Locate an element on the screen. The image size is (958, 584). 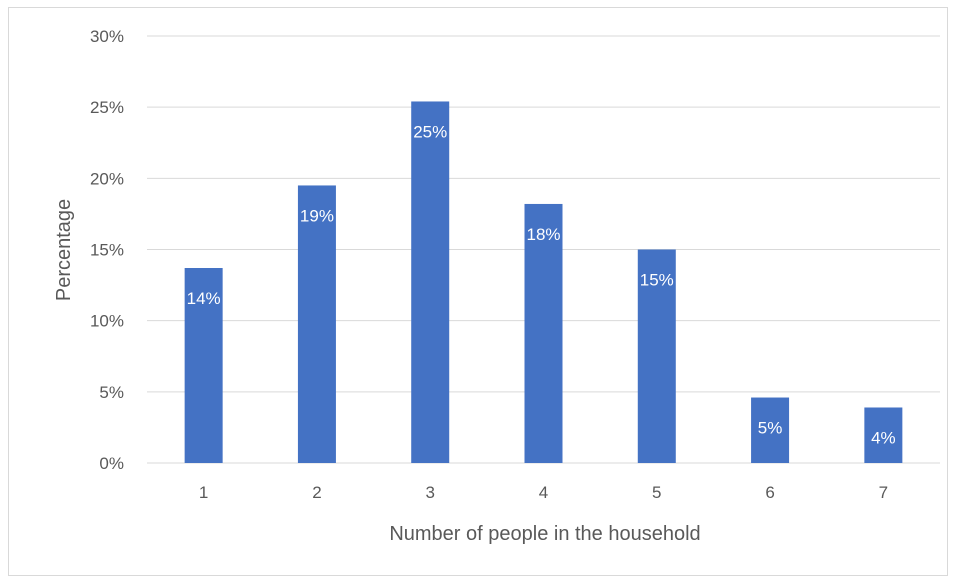
y-tick-labels: 0% 5% 10% 15% 20% 25% 30% is located at coordinates (107, 250).